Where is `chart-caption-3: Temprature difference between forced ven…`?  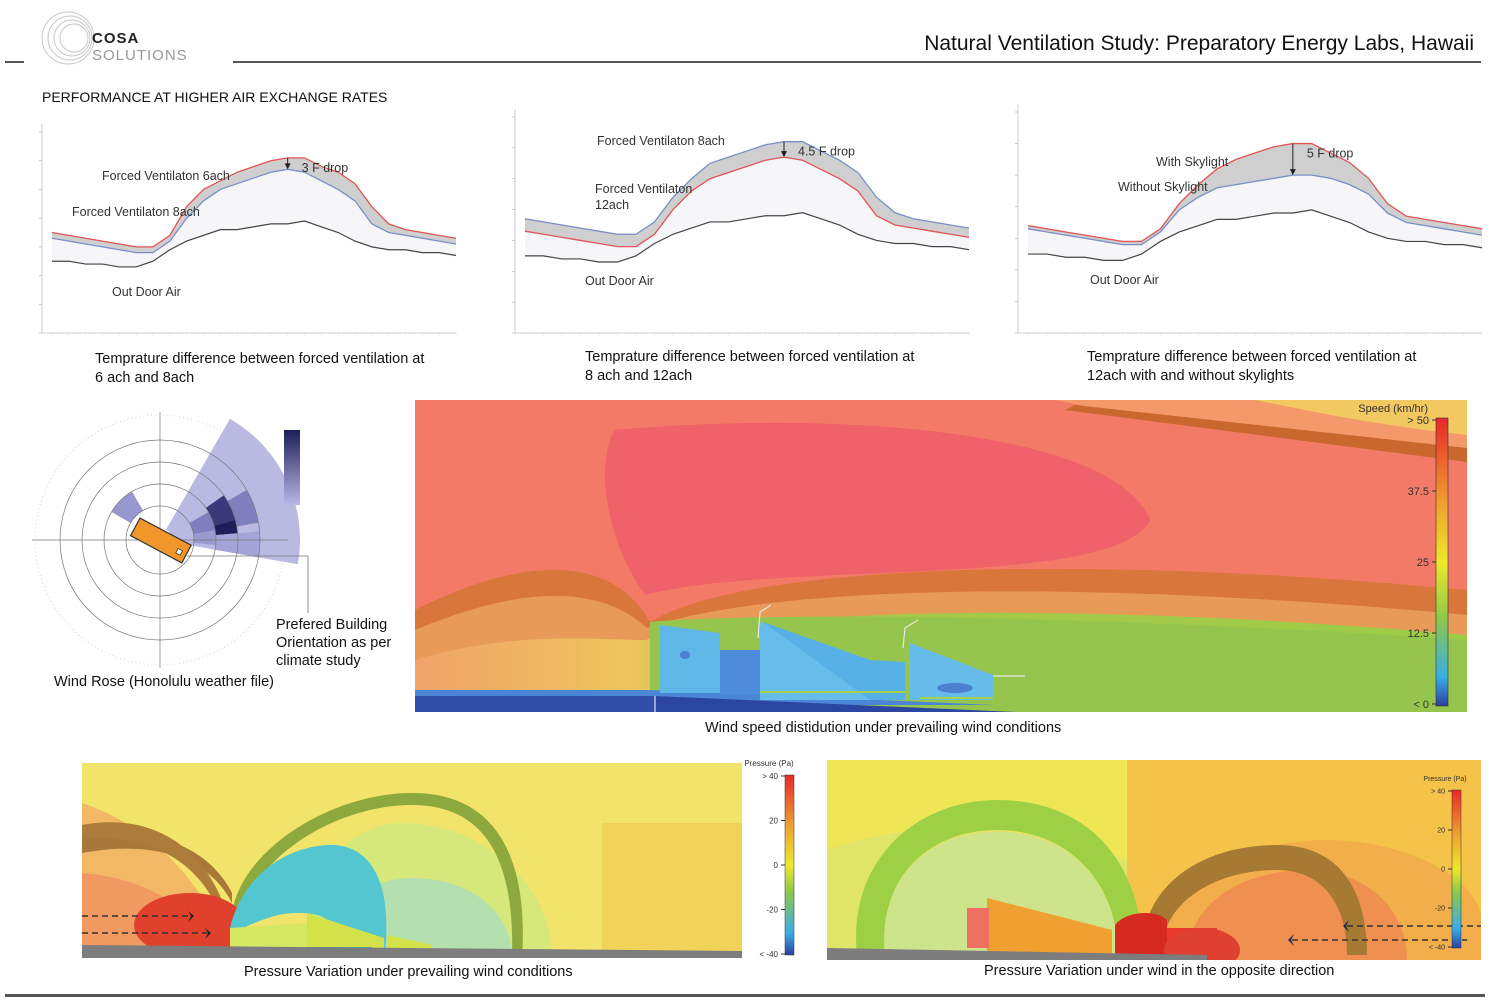 chart-caption-3: Temprature difference between forced ven… is located at coordinates (1251, 367).